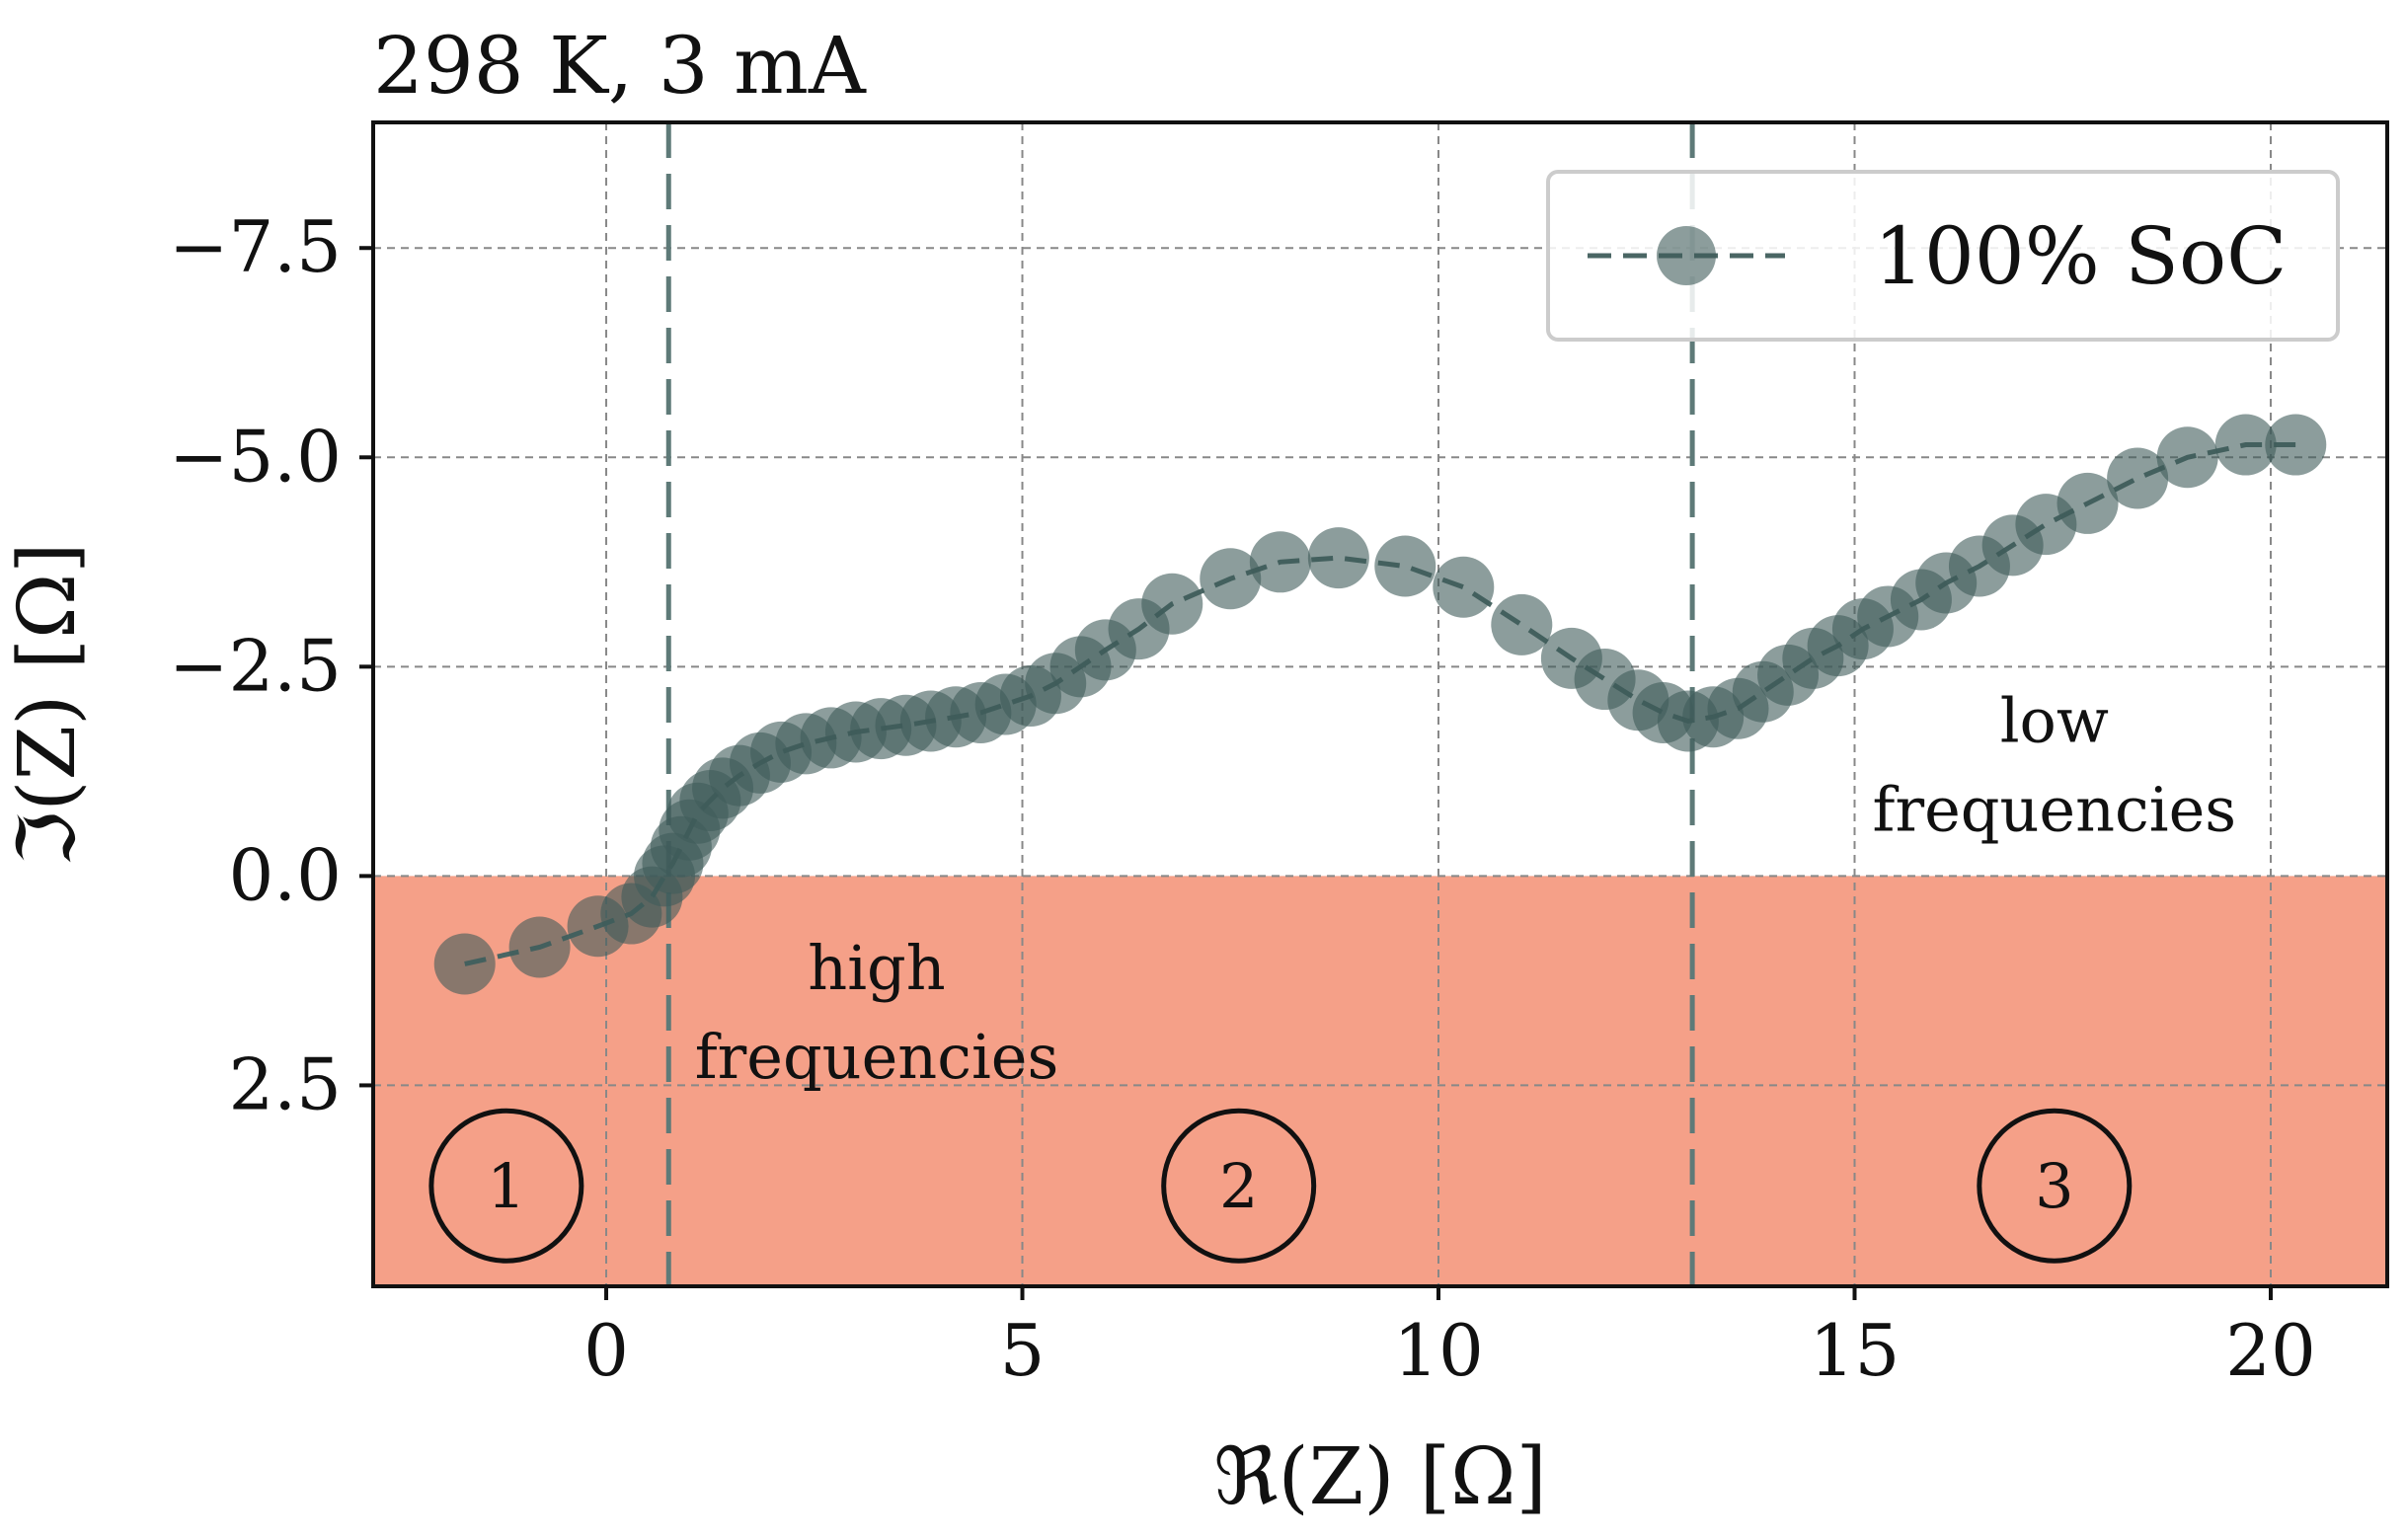  What do you see at coordinates (256, 456) in the screenshot?
I see `y-tick-label: −5.0` at bounding box center [256, 456].